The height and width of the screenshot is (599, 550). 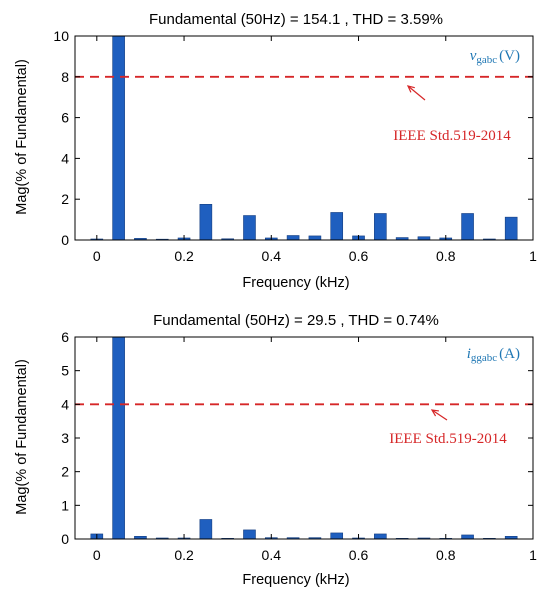 I want to click on signal-unit: (V), so click(x=509, y=56).